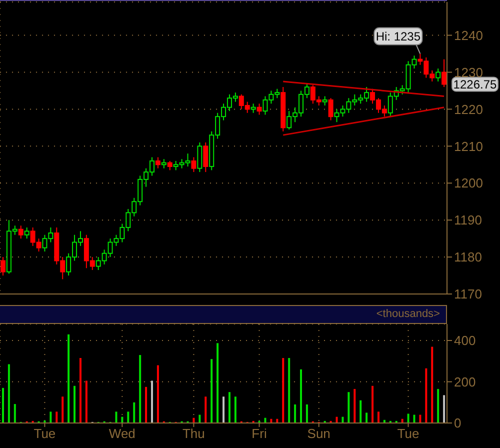  What do you see at coordinates (193, 434) in the screenshot?
I see `x-tick-label: Thu` at bounding box center [193, 434].